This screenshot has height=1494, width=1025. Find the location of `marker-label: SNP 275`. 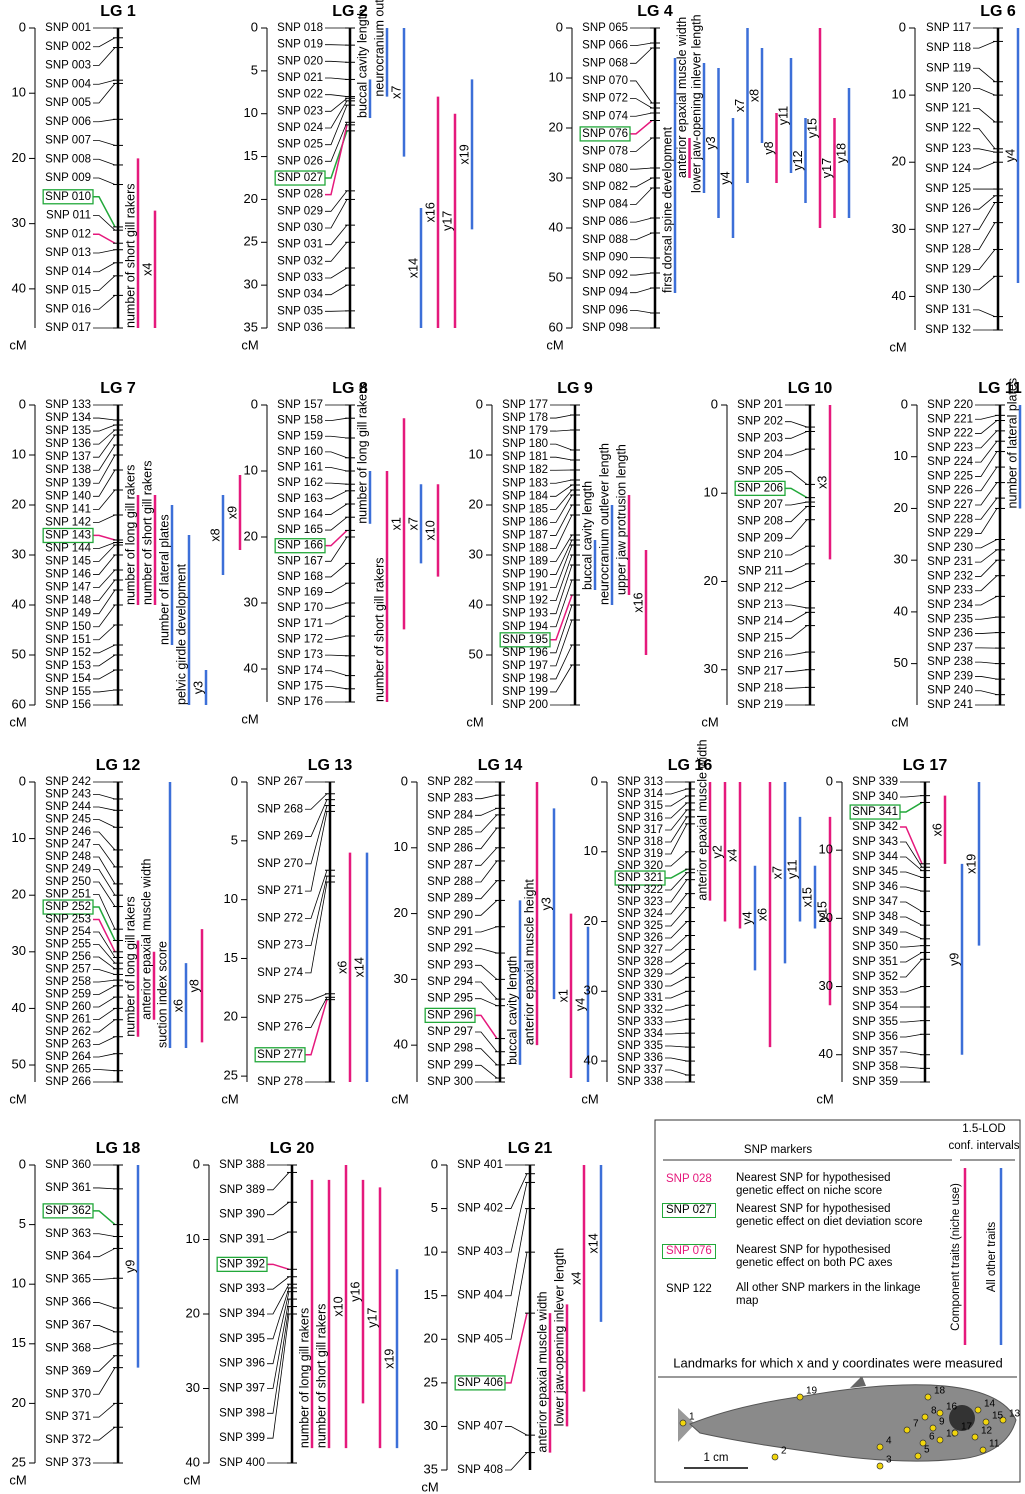

marker-label: SNP 275 is located at coordinates (280, 1000).